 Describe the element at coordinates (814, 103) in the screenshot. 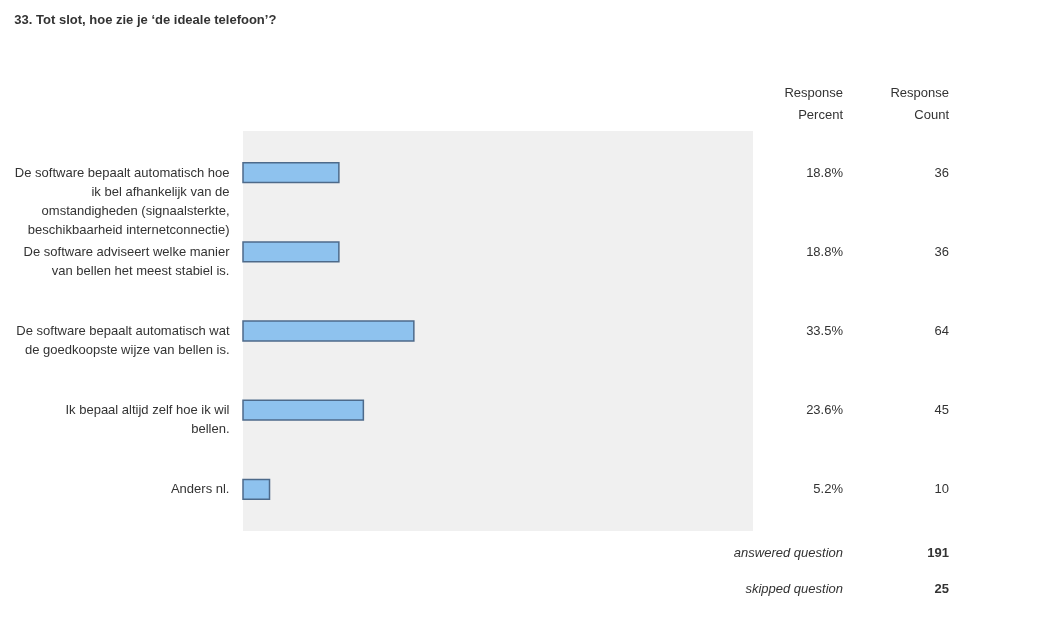

I see `text: Response Percent` at that location.